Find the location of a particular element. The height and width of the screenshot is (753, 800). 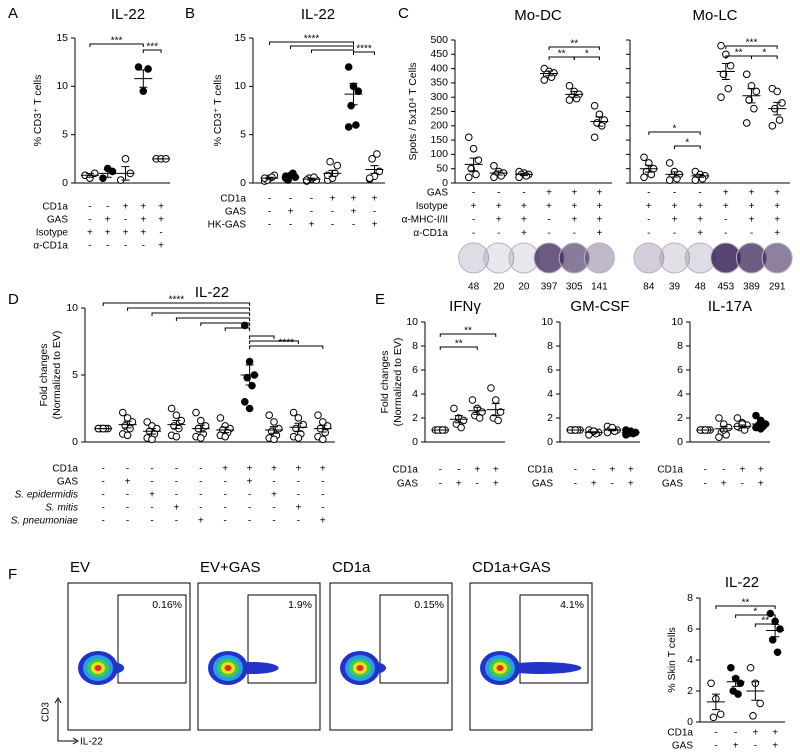

elispot-well is located at coordinates (499, 258).